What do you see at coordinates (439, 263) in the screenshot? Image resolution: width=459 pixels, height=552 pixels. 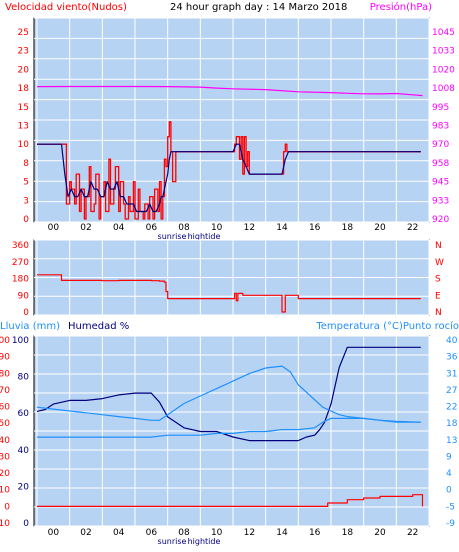 I see `direction-compass-label: W` at bounding box center [439, 263].